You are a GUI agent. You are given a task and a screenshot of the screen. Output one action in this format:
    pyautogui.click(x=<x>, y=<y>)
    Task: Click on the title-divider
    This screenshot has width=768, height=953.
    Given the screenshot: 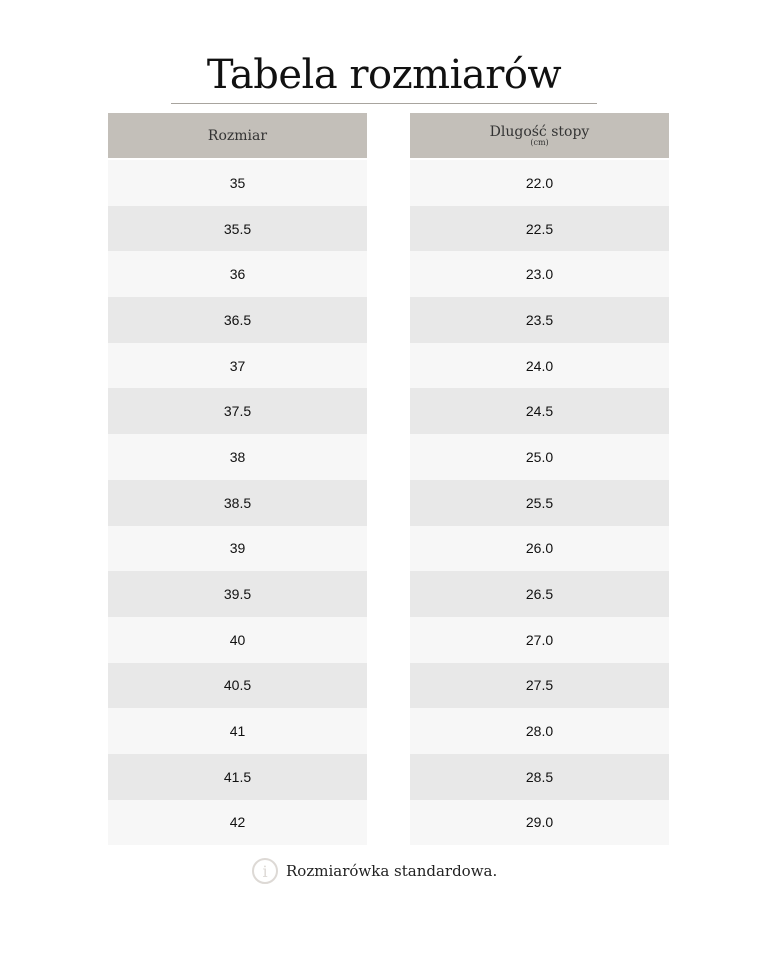 What is the action you would take?
    pyautogui.click(x=384, y=103)
    